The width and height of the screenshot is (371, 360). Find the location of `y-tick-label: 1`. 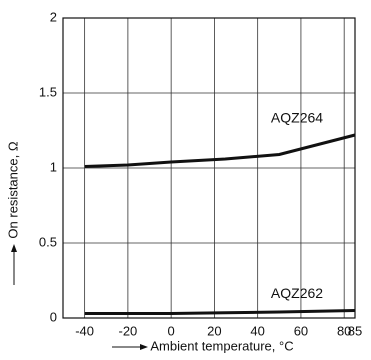

y-tick-label: 1 is located at coordinates (53, 166).